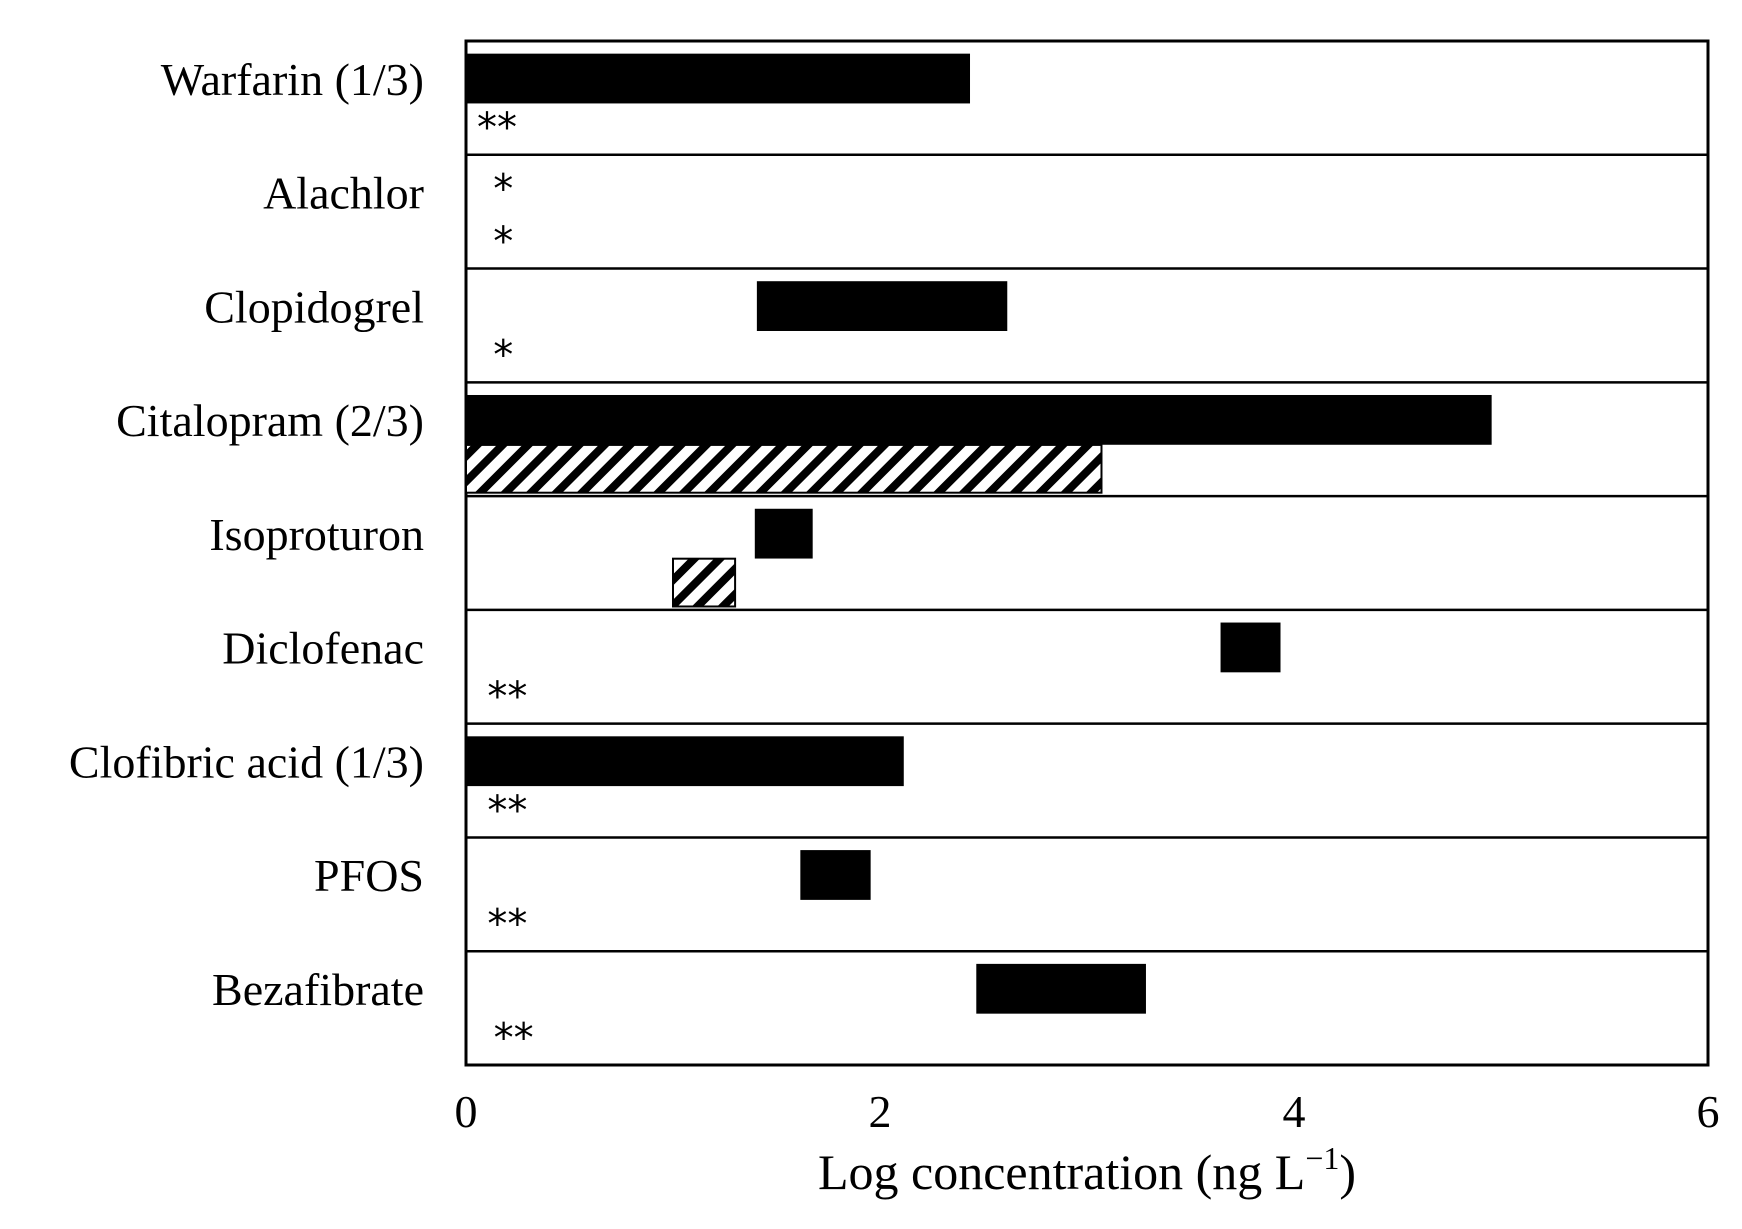 The width and height of the screenshot is (1742, 1229). I want to click on category-label: Clopidogrel, so click(314, 306).